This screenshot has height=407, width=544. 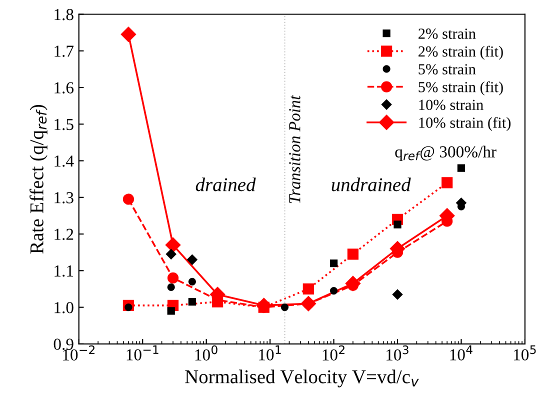 What do you see at coordinates (64, 271) in the screenshot?
I see `y-tick-label: 1.1` at bounding box center [64, 271].